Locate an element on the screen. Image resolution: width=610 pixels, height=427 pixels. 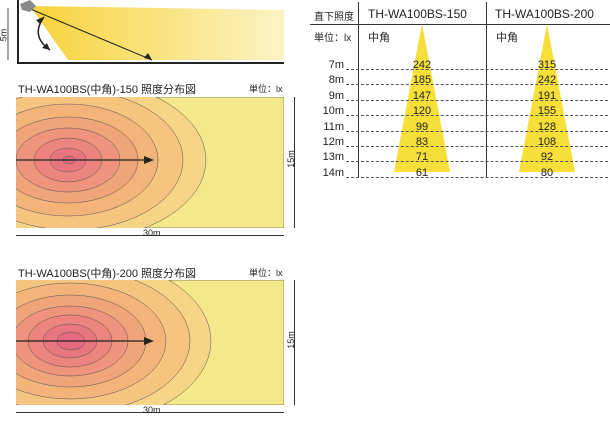
distance-label: 7m is located at coordinates (336, 65).